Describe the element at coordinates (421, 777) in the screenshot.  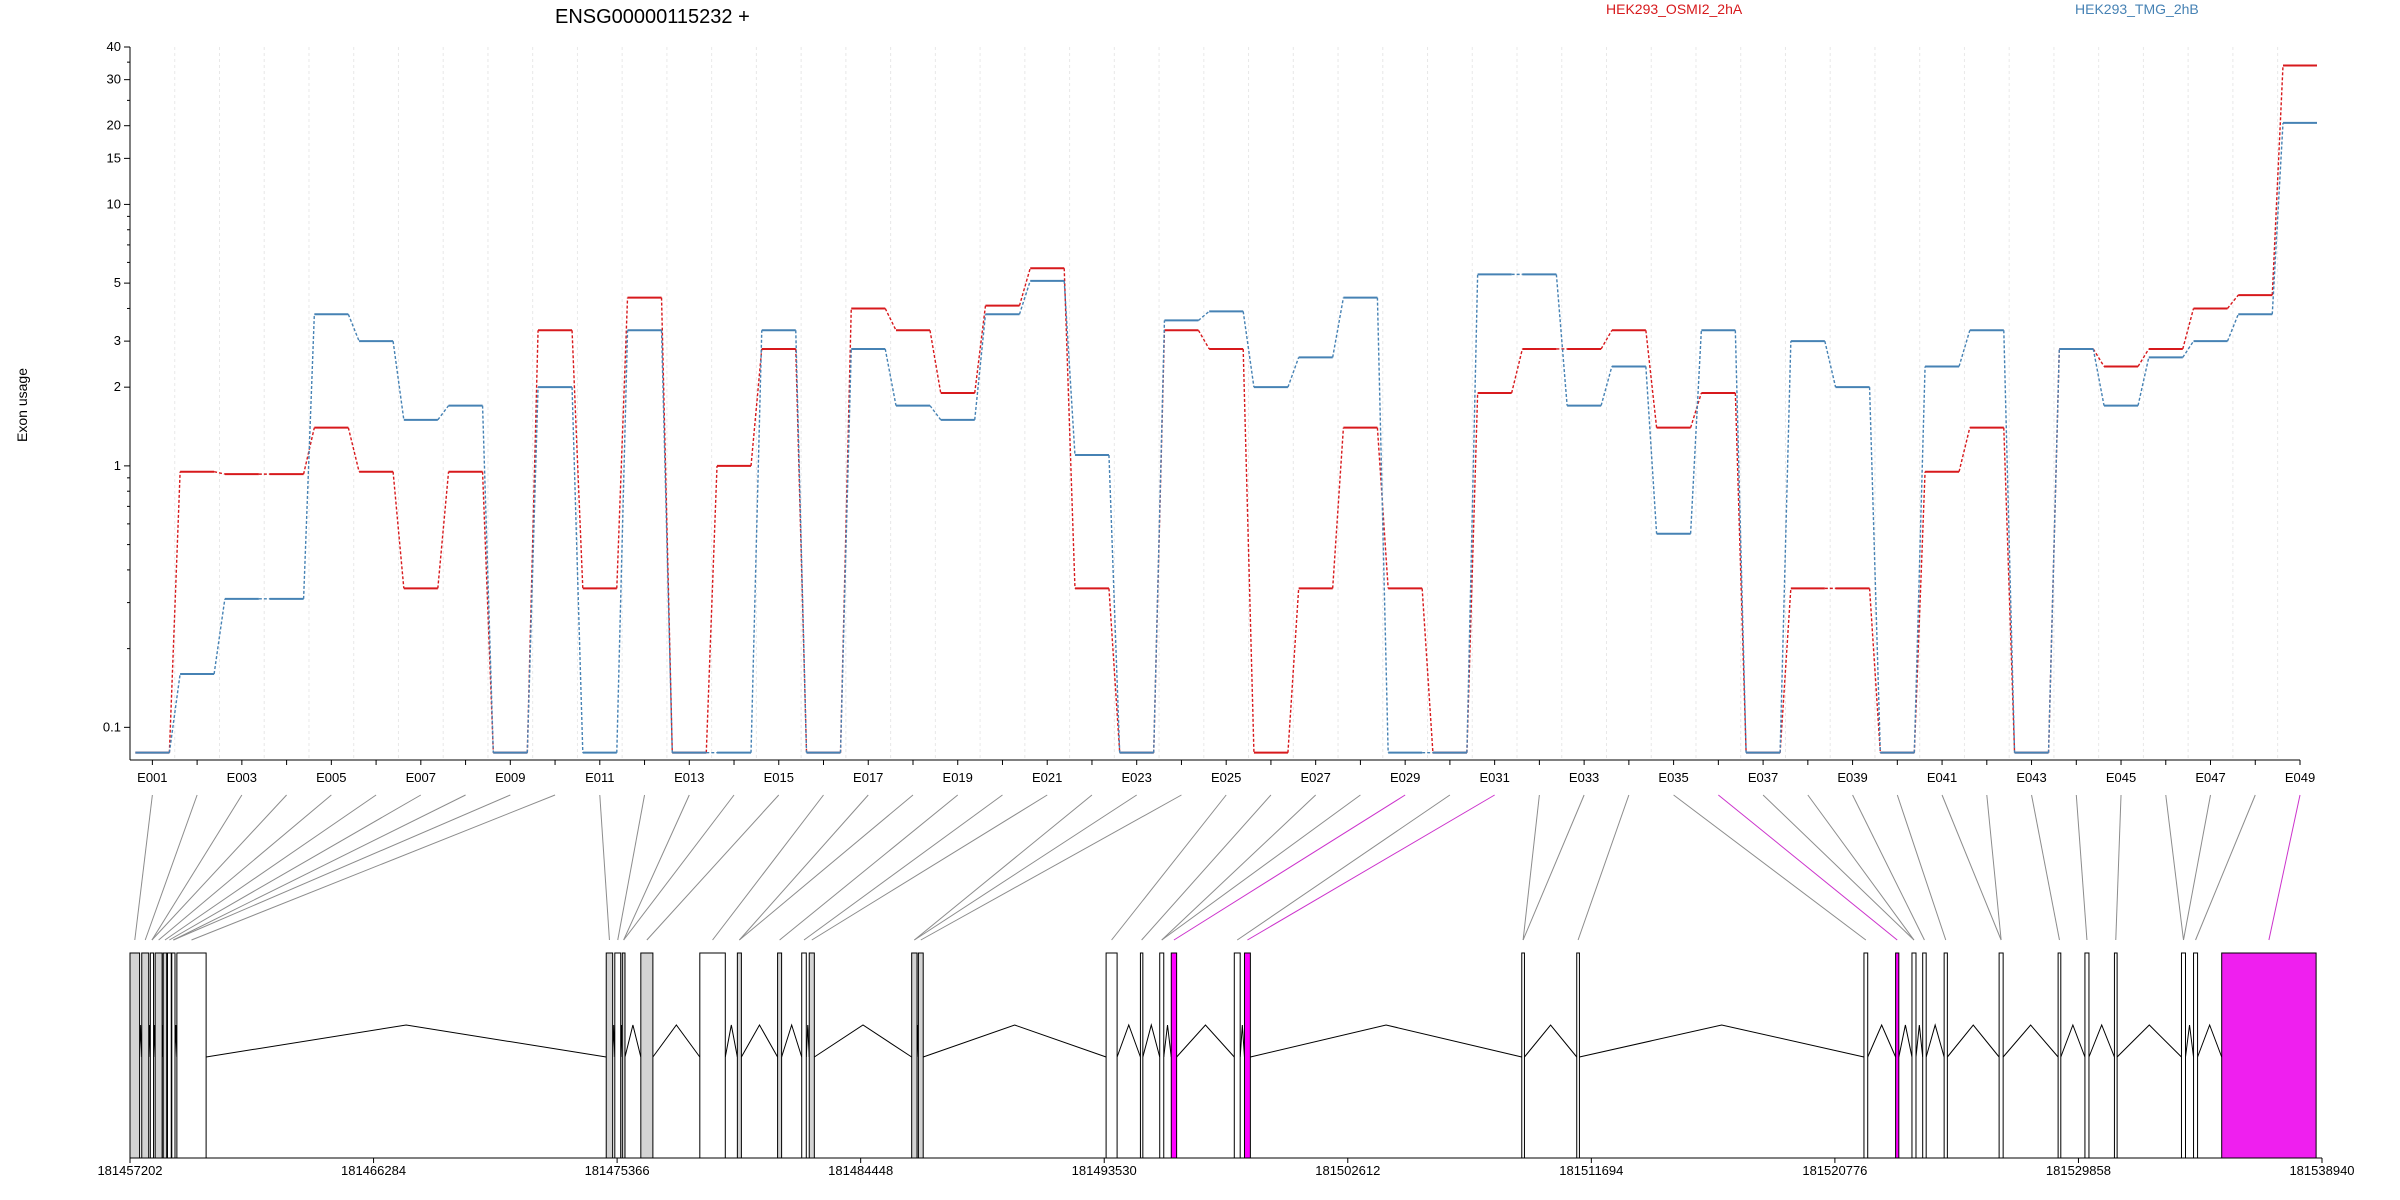
I see `exon-label: E007` at that location.